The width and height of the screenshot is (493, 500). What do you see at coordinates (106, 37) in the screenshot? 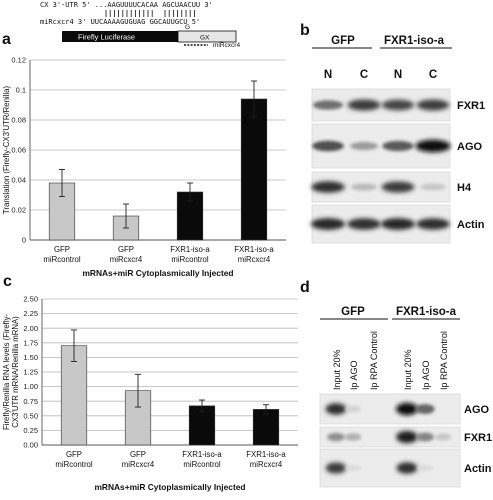
I see `luciferase-label: Firefly Luciferase` at bounding box center [106, 37].